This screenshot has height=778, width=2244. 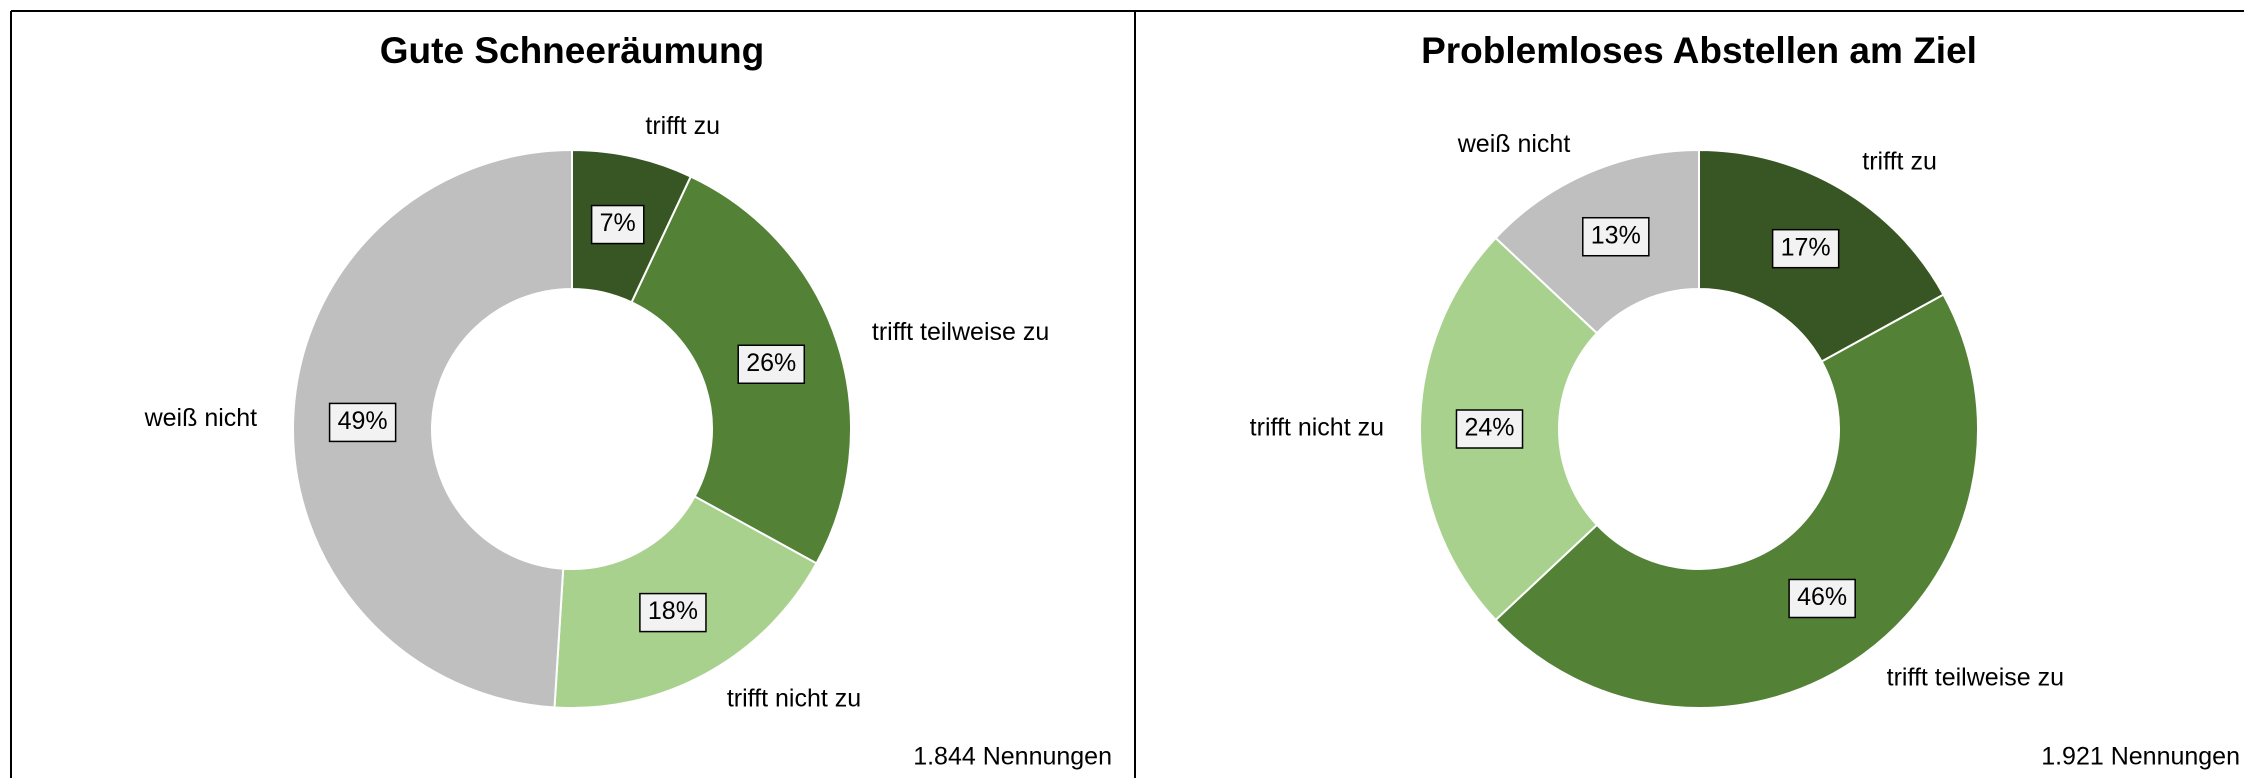 I want to click on value-label: 13%, so click(x=1616, y=235).